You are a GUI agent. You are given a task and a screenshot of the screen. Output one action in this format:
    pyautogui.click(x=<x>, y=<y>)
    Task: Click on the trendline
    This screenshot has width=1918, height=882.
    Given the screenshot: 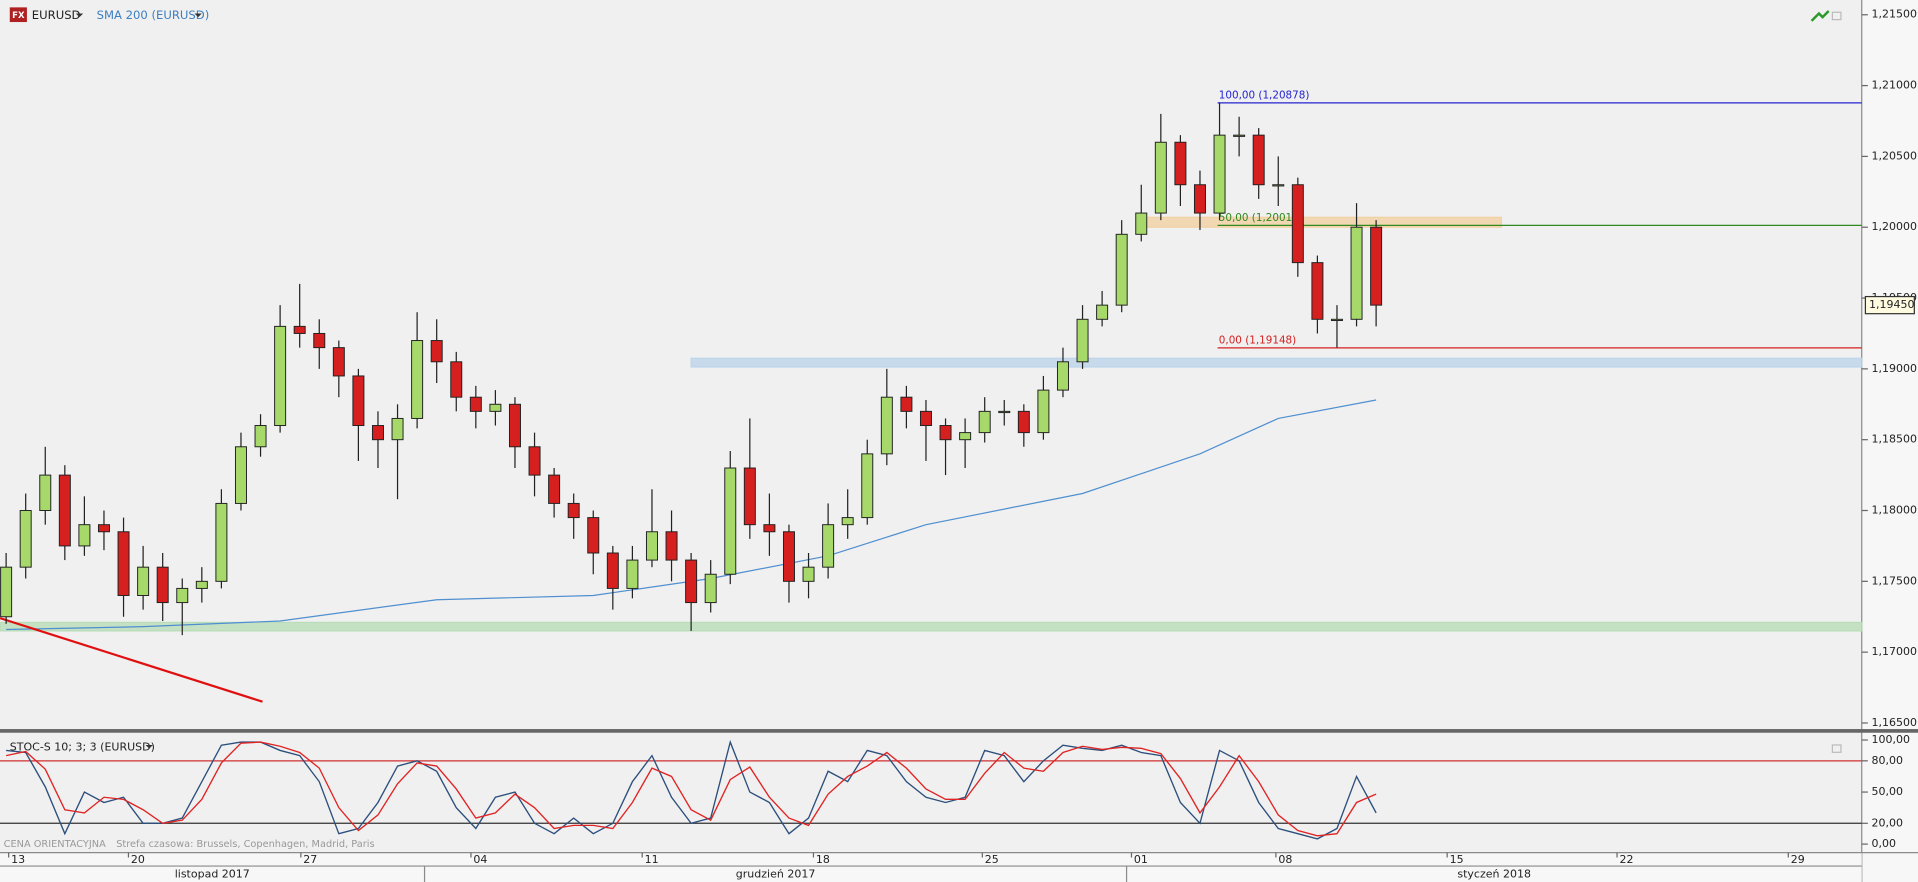 What is the action you would take?
    pyautogui.click(x=131, y=660)
    